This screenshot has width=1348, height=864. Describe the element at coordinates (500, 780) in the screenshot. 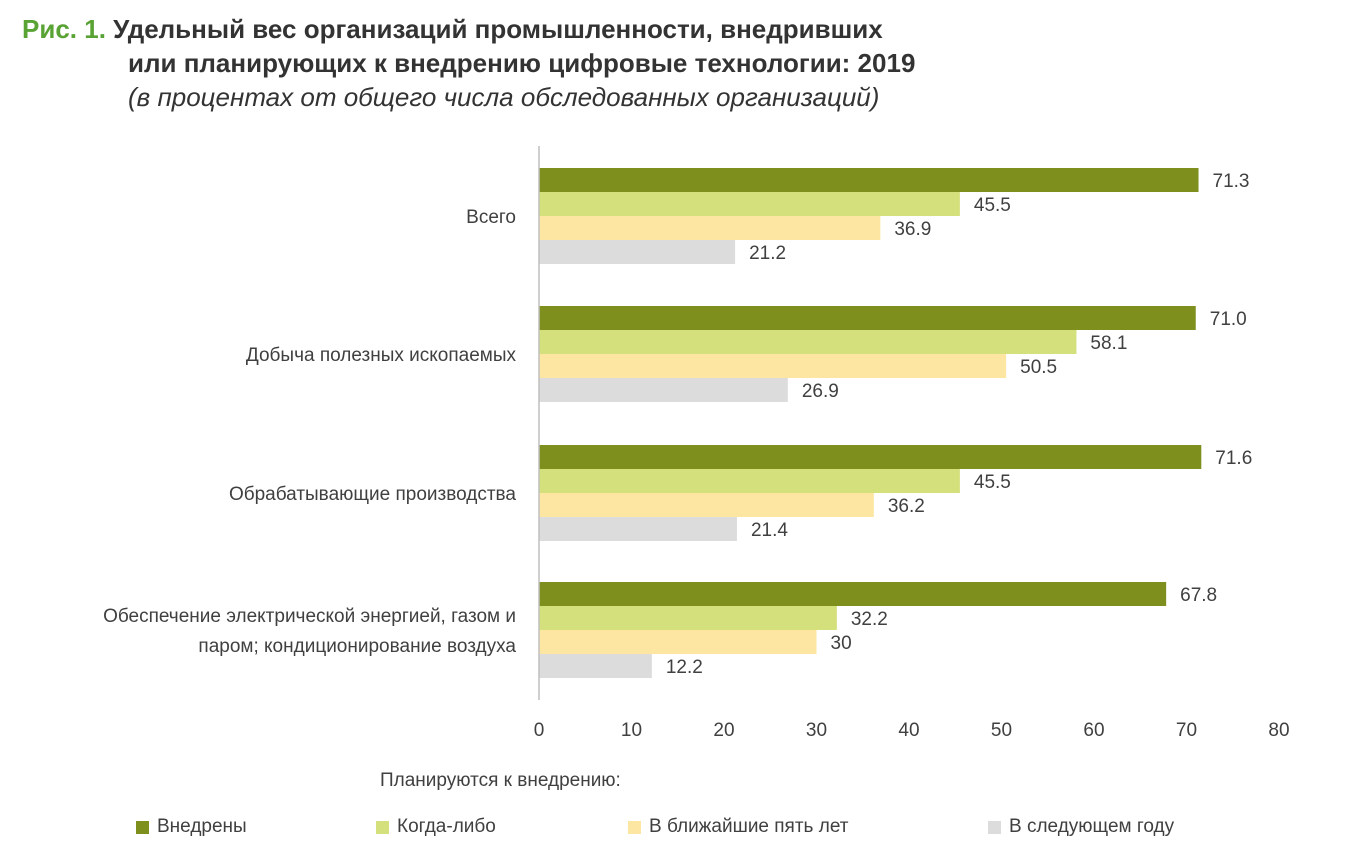

I see `legend-title: Планируются к внедрению:` at that location.